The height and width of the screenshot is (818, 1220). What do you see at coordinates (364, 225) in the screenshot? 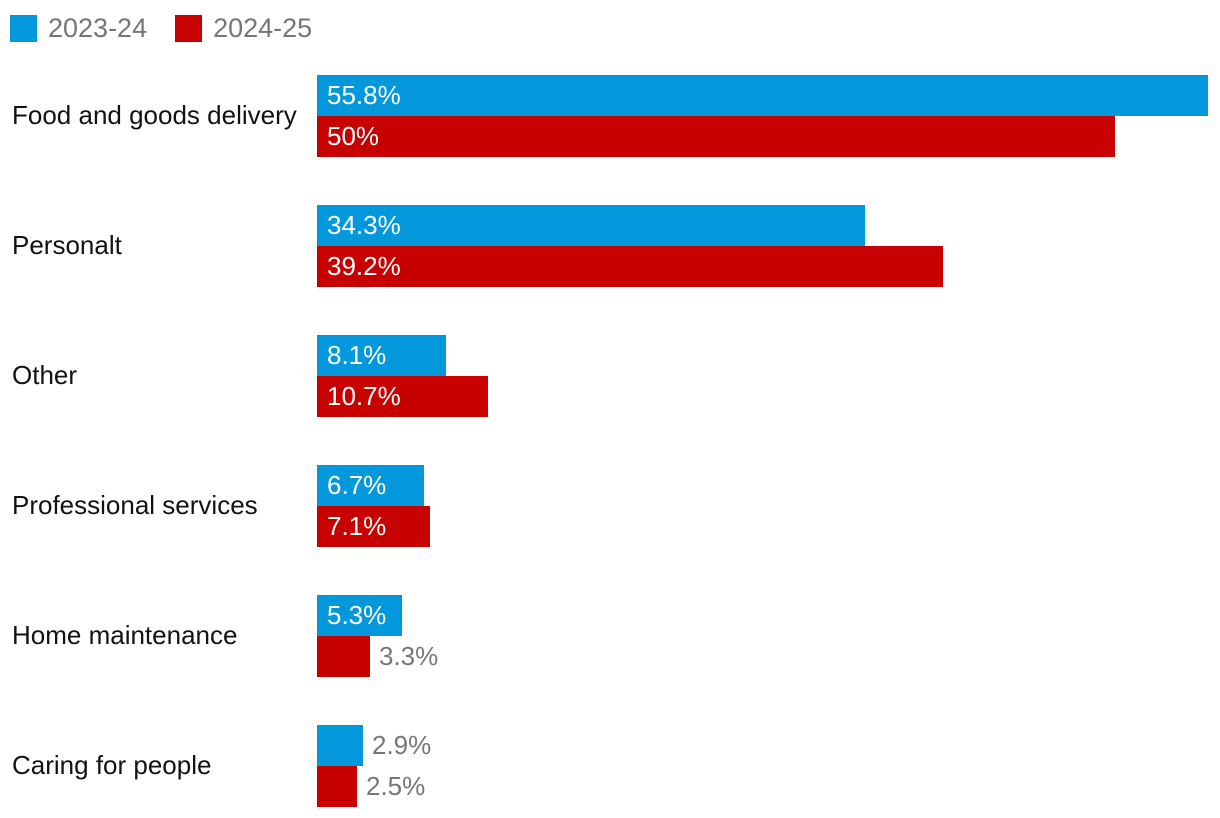
I see `bar-value-label: 34.3%` at bounding box center [364, 225].